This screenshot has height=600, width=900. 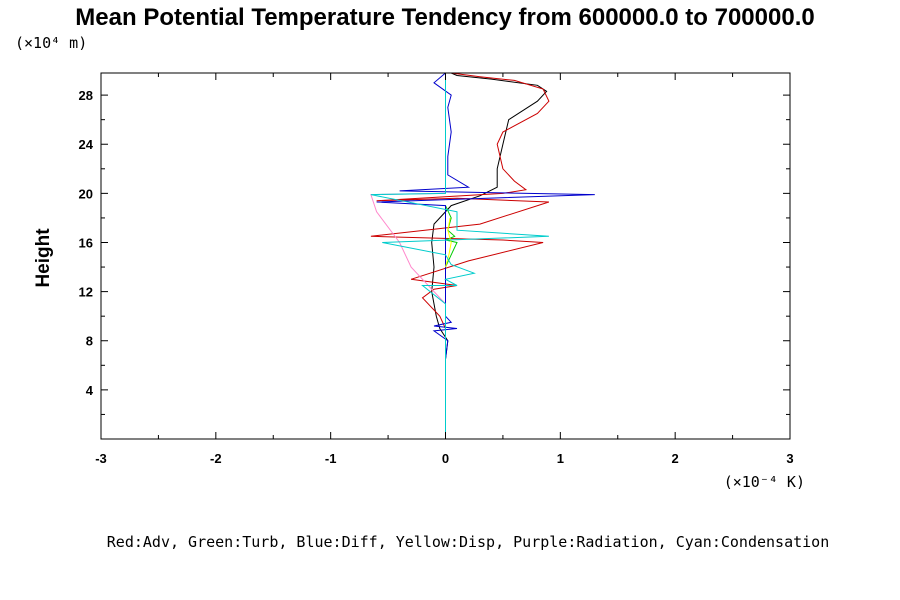 What do you see at coordinates (764, 482) in the screenshot?
I see `x-unit-label: (×10⁻⁴ K)` at bounding box center [764, 482].